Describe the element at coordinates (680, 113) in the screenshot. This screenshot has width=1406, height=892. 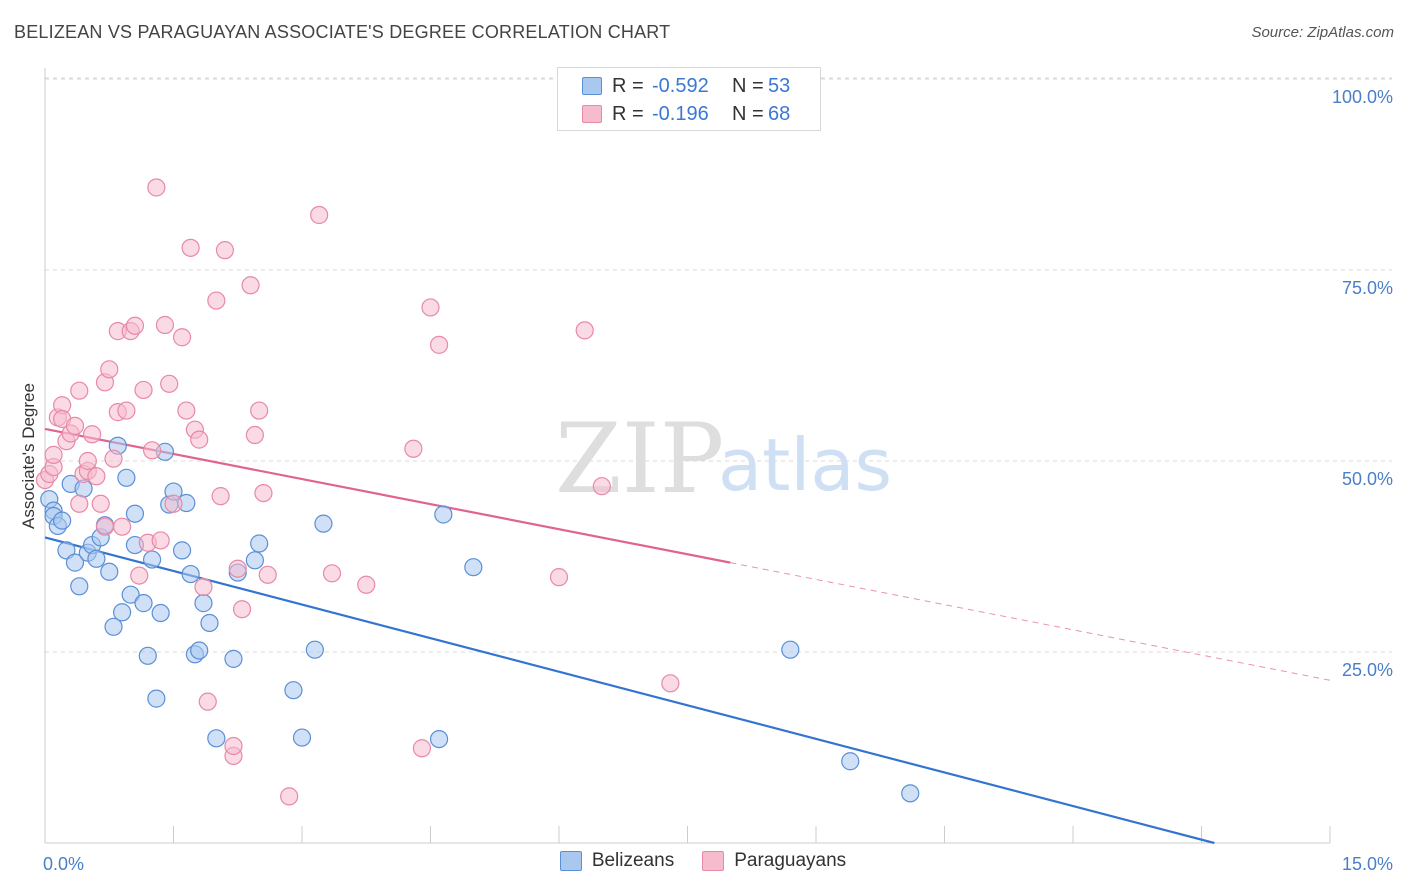
I see `r-value: -0.196` at that location.